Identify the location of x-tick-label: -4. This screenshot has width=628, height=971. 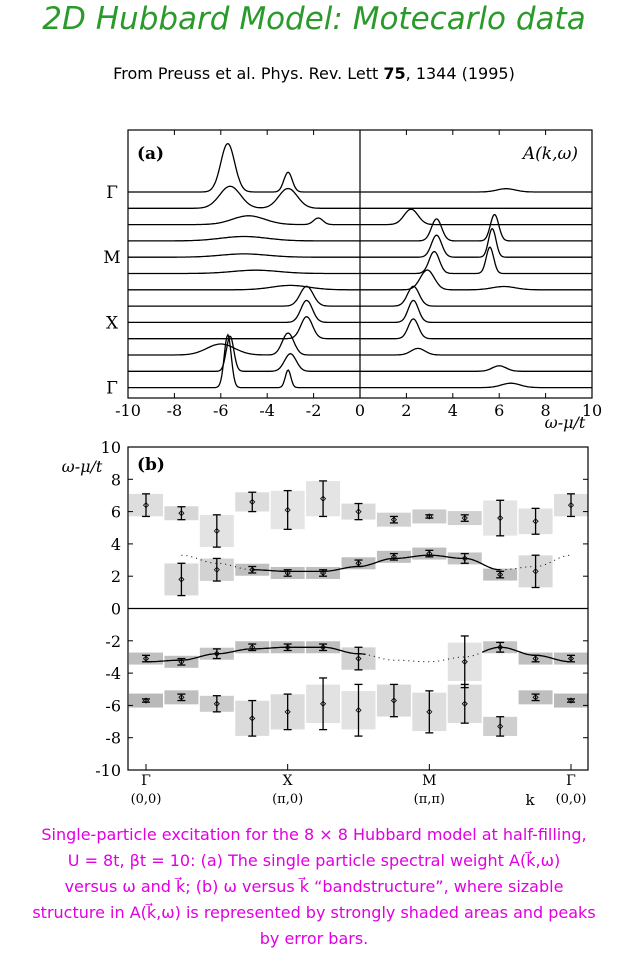
(267, 410).